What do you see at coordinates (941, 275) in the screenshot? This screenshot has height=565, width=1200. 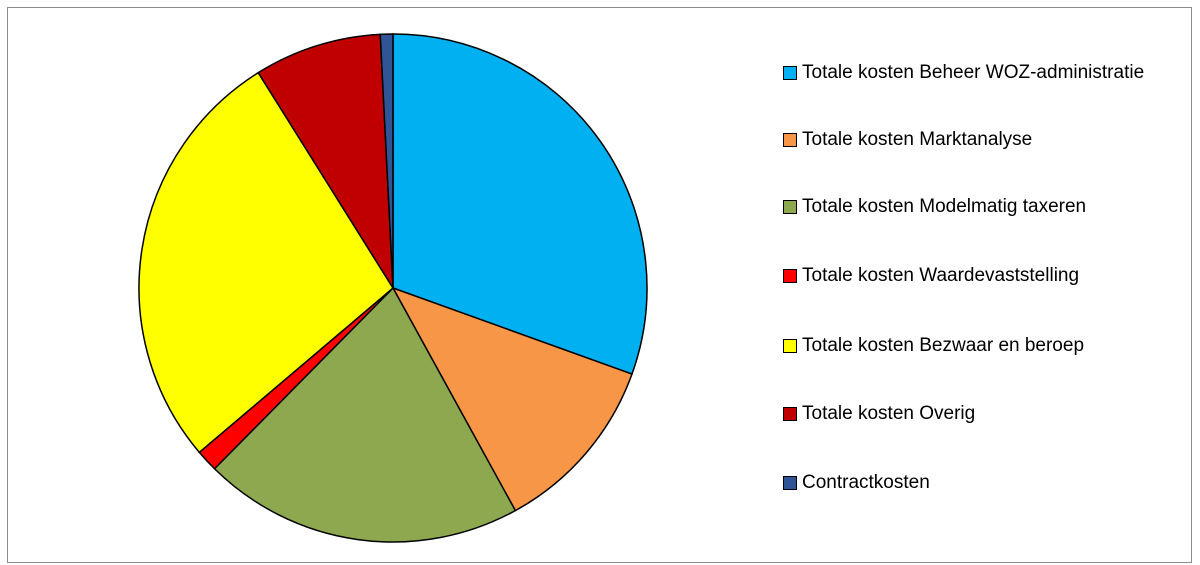 I see `legend-label: Totale kosten Waardevaststelling` at bounding box center [941, 275].